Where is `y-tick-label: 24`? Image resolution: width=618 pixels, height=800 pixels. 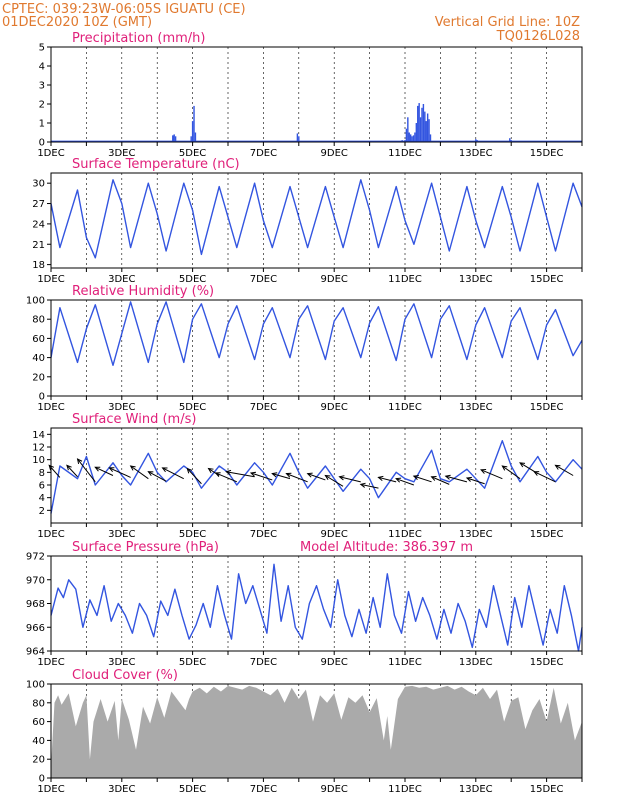
y-tick-label: 24 is located at coordinates (38, 224).